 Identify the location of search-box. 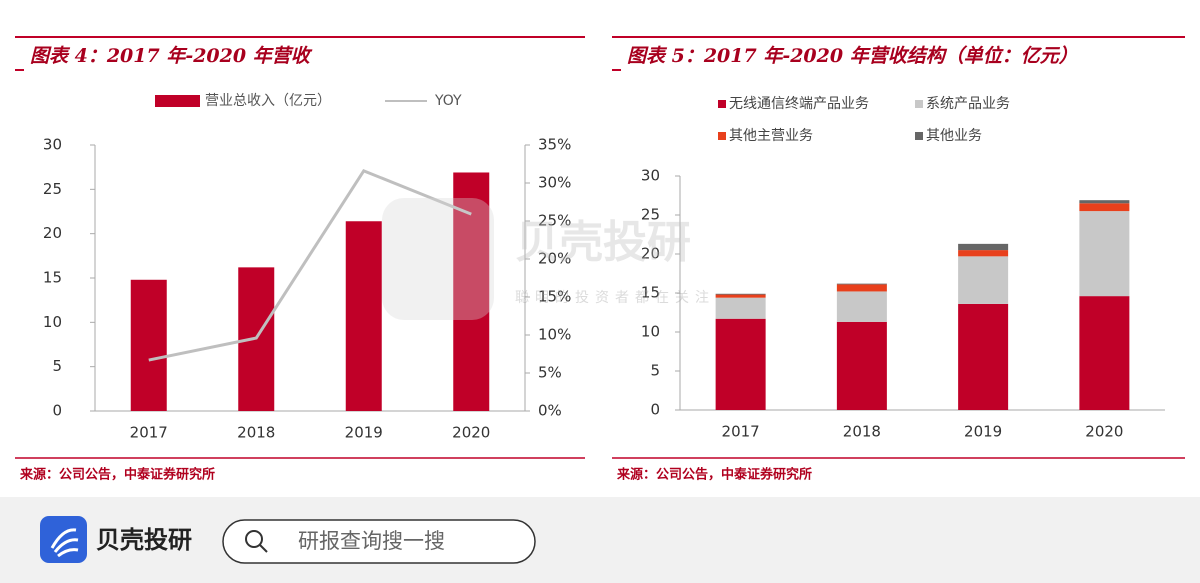
(379, 541).